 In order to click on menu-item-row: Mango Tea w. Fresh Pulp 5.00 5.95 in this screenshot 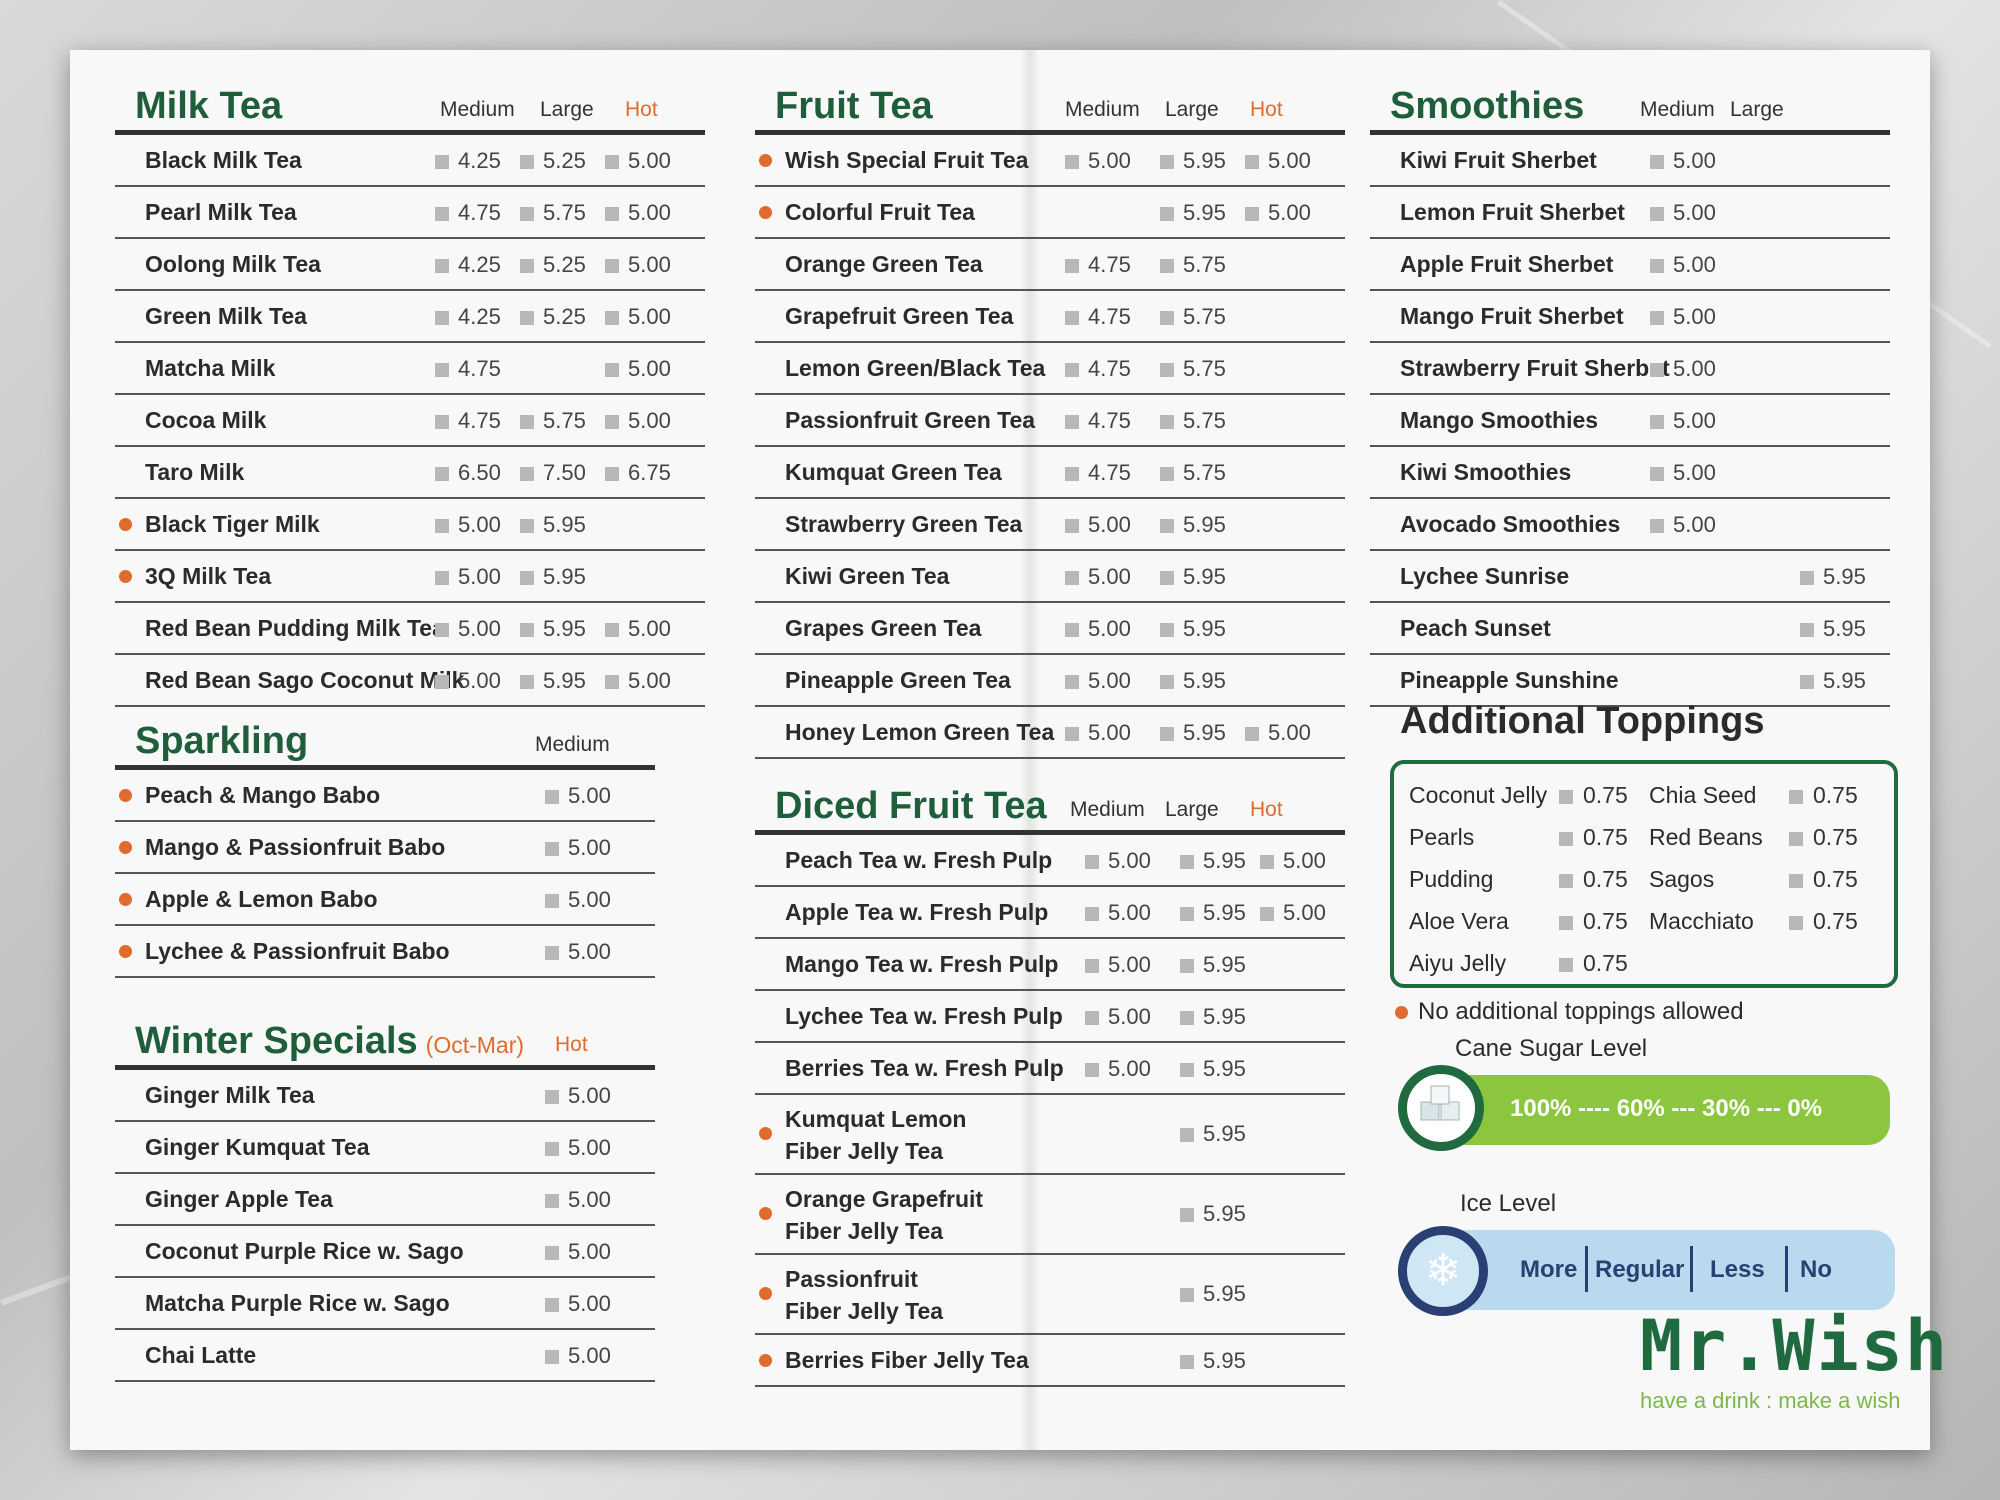, I will do `click(1050, 965)`.